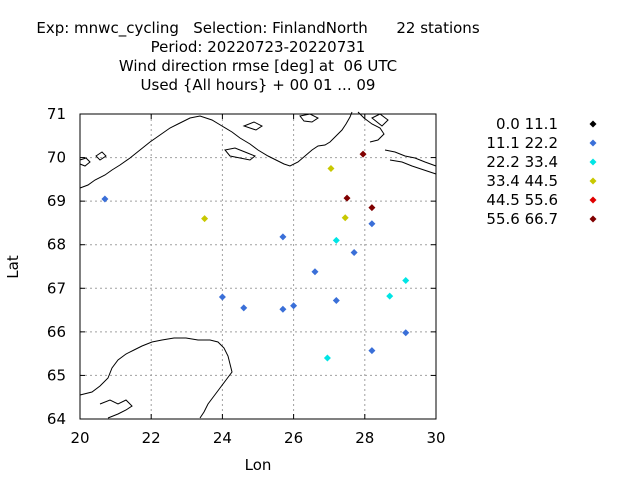 This screenshot has width=640, height=480. I want to click on chart-header-line-2: Period: 20220723-20220731, so click(258, 47).